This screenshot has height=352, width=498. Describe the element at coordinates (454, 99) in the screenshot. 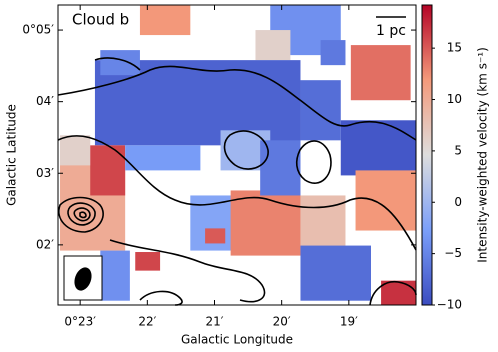

I see `colorbar-tick-label: 10` at that location.